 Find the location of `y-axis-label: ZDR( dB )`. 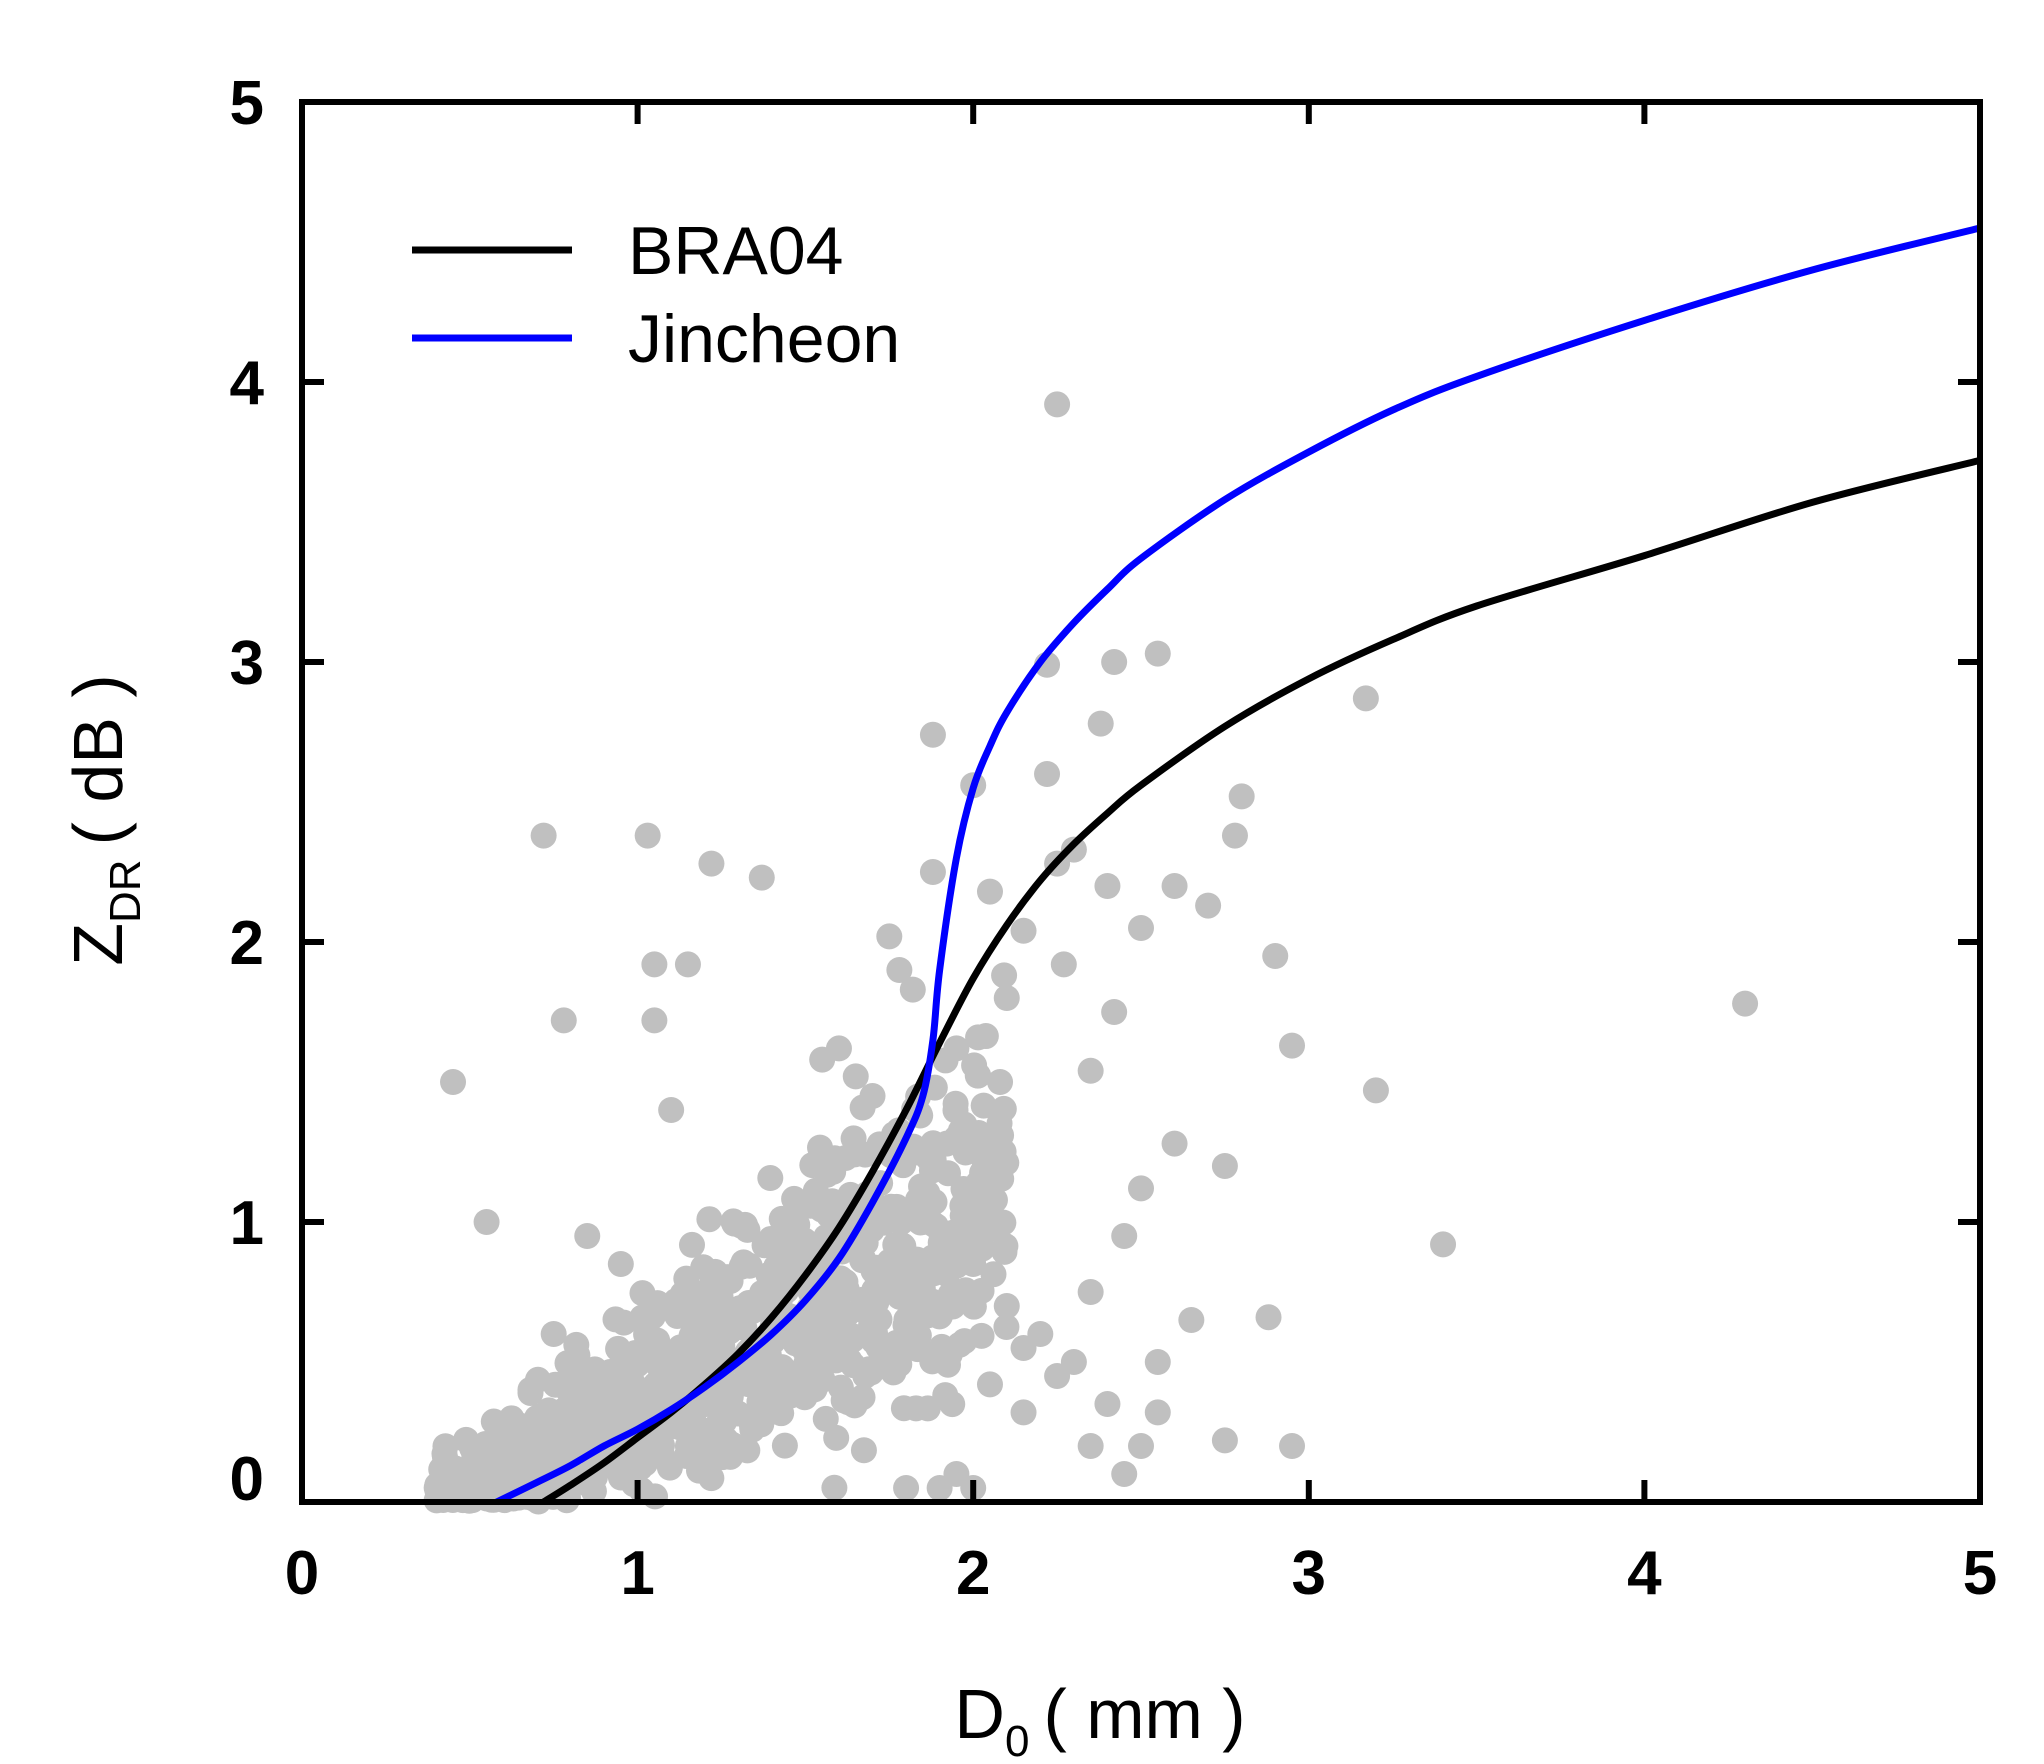

y-axis-label: ZDR( dB ) is located at coordinates (104, 819).